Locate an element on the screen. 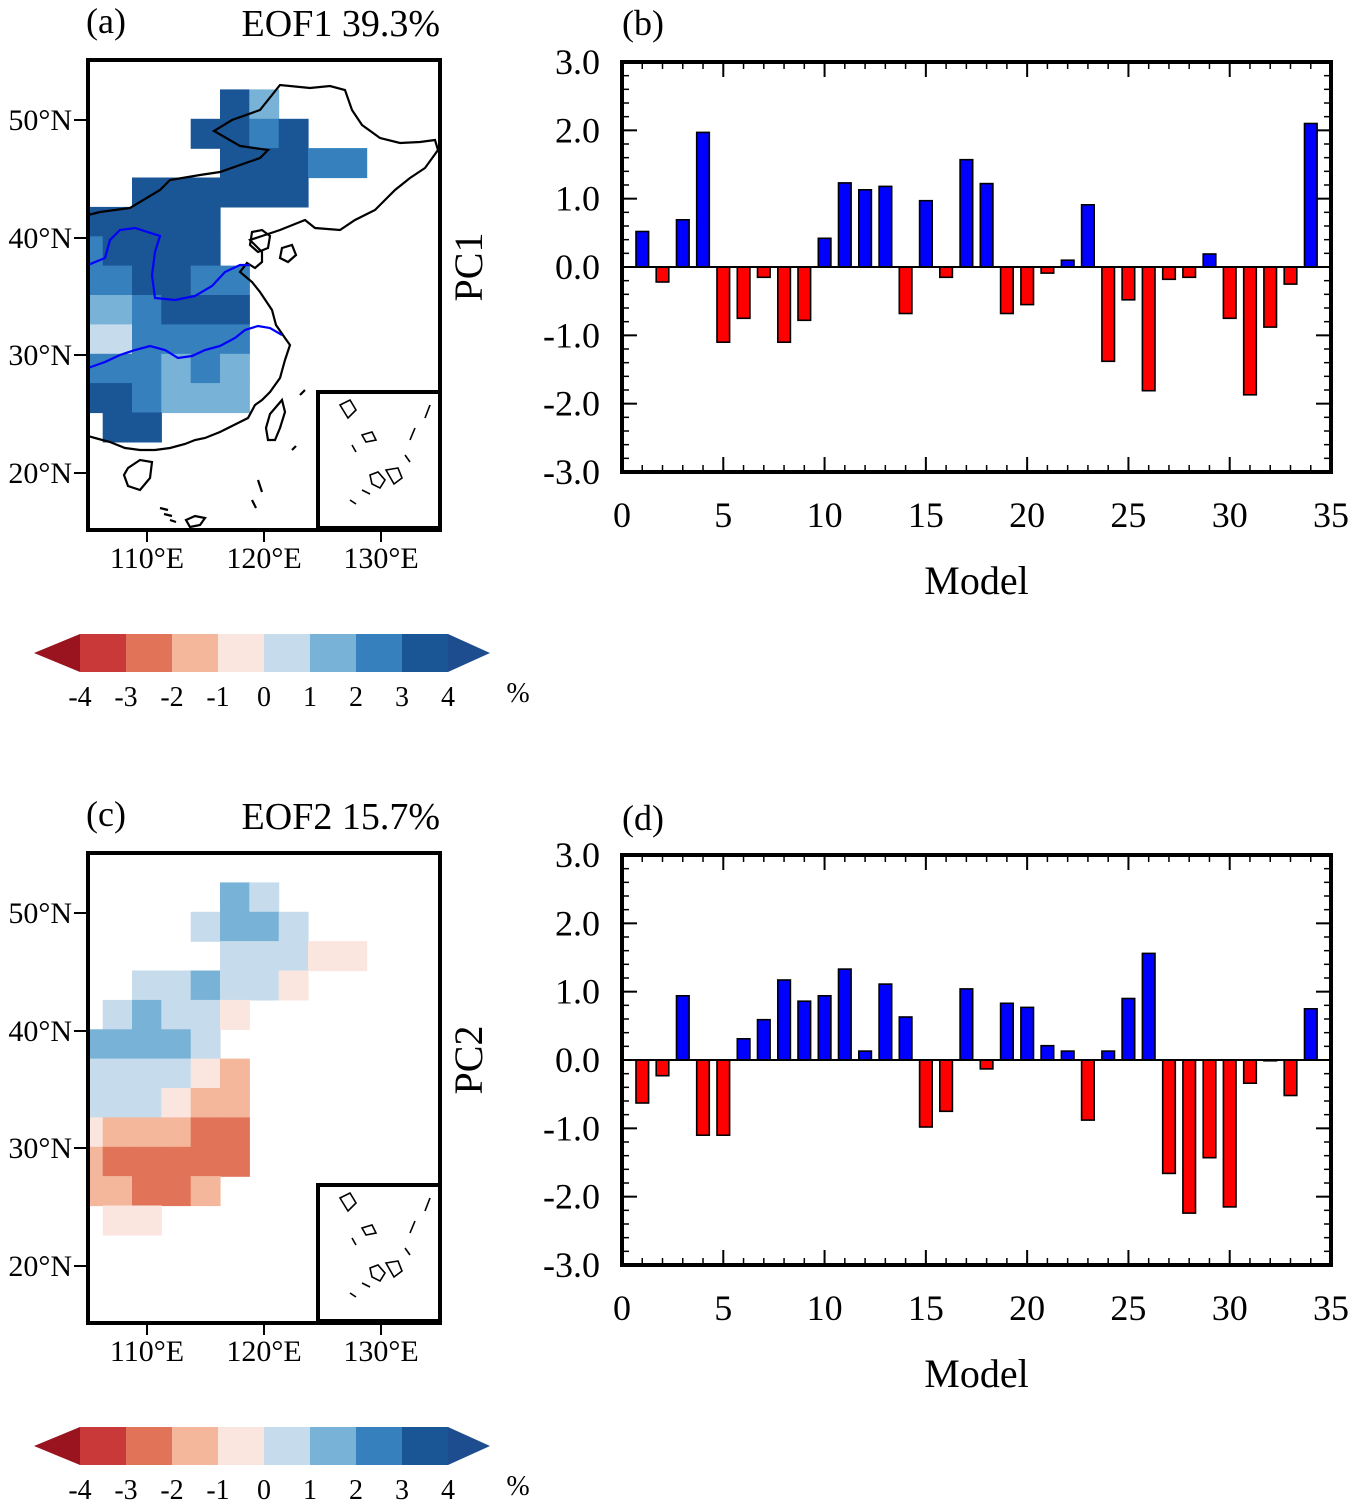 The width and height of the screenshot is (1350, 1506). colorbar-tick-label: 2 is located at coordinates (356, 1490).